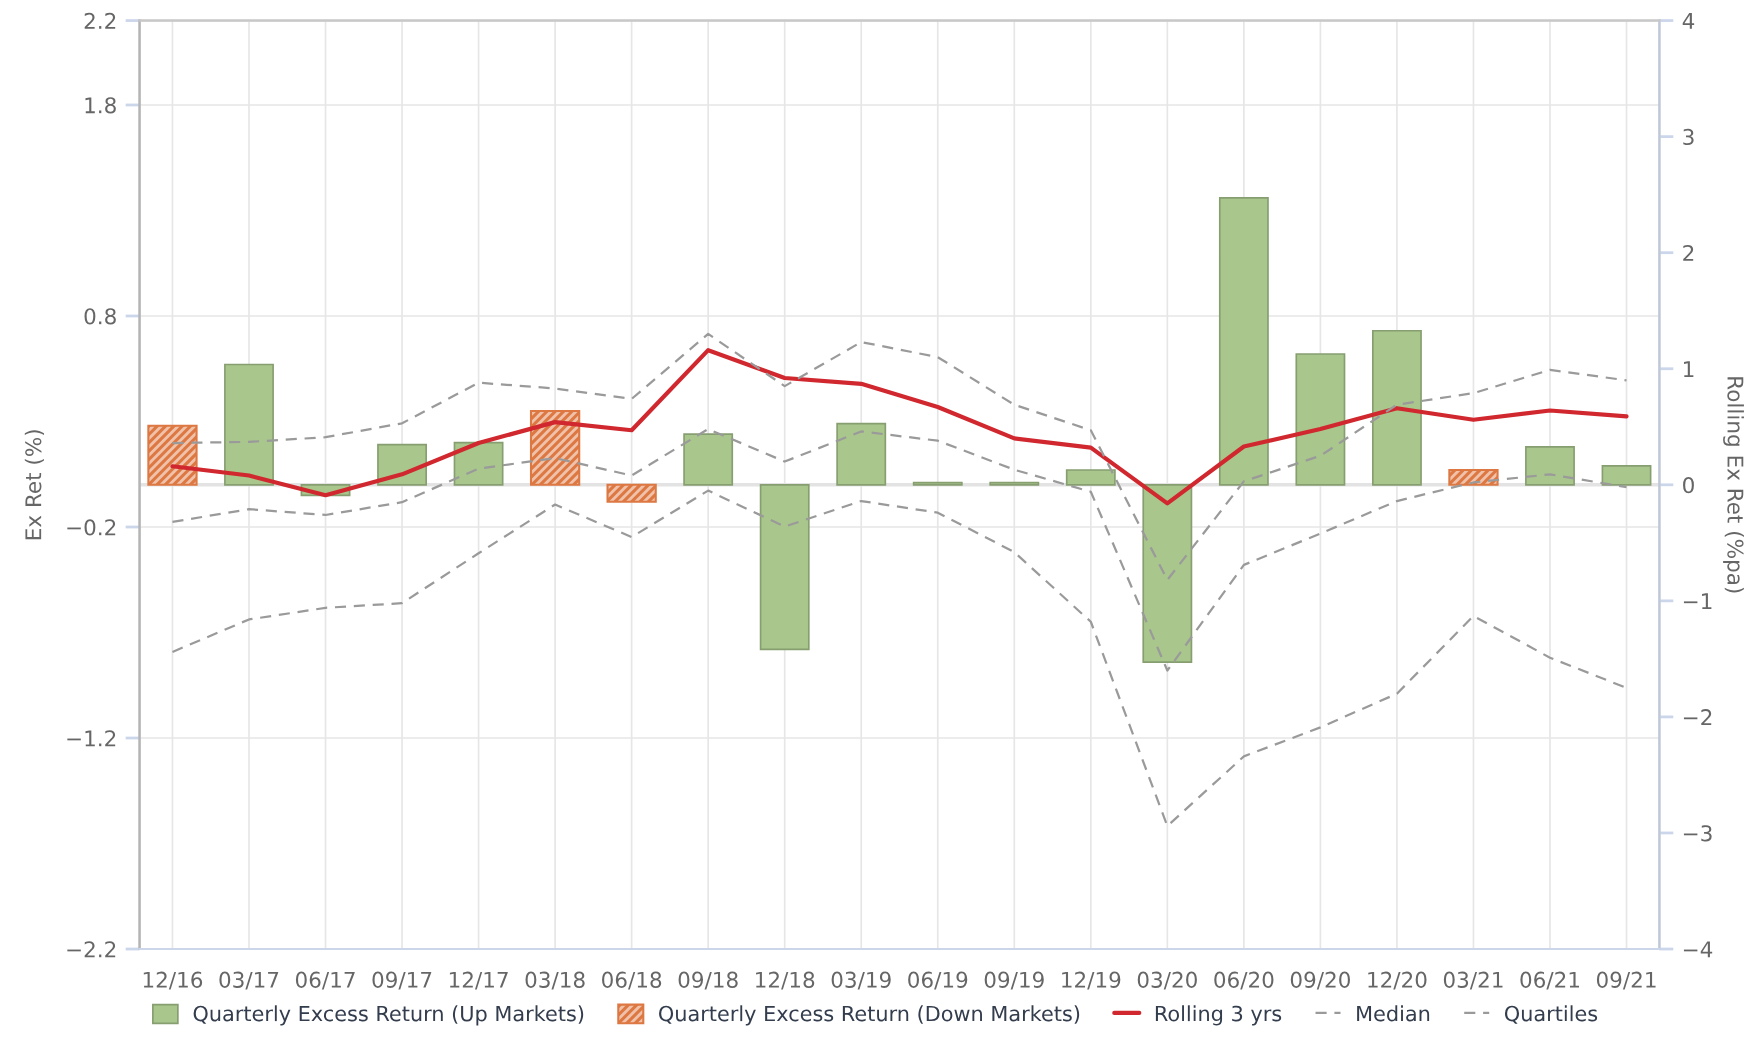 The height and width of the screenshot is (1039, 1751). Describe the element at coordinates (100, 316) in the screenshot. I see `y-tick-label: 0.8` at that location.